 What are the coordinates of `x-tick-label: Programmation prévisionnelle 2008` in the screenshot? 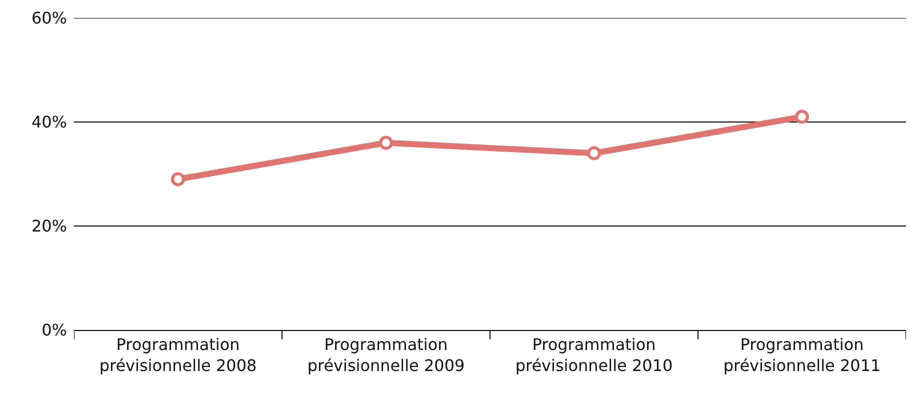 It's located at (178, 355).